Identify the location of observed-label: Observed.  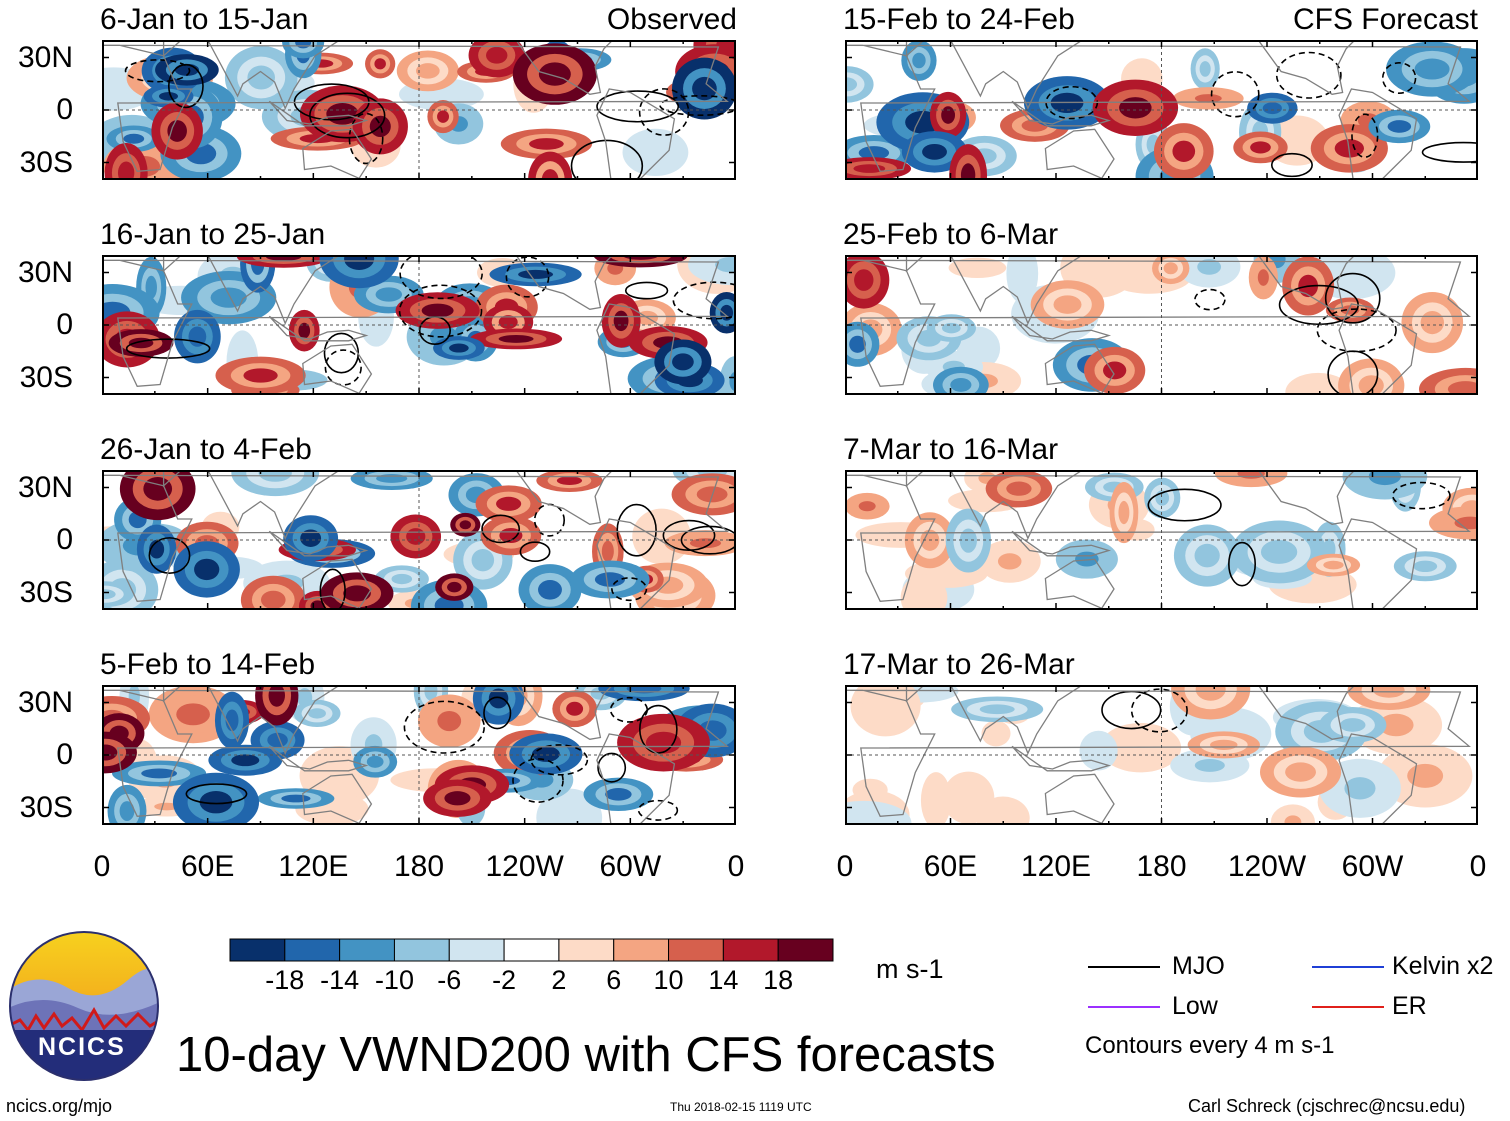
(671, 19).